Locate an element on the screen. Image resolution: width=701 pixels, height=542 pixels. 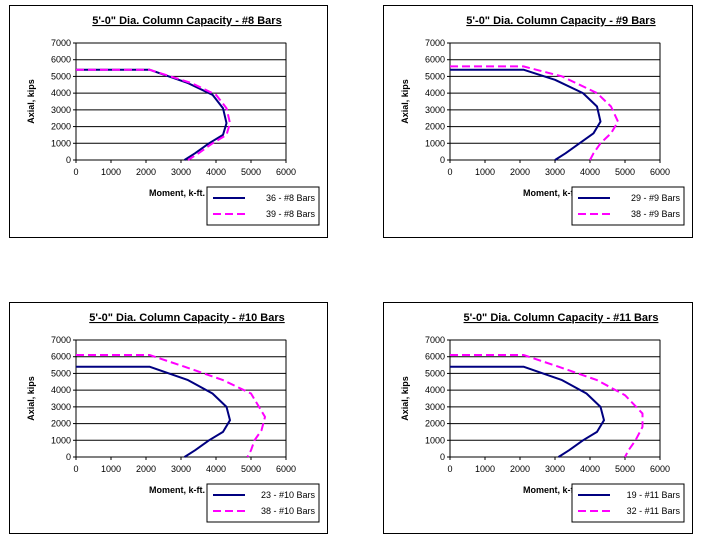
chart-title: 5'-0" Dia. Column Capacity - #8 Bars is located at coordinates (186, 21).